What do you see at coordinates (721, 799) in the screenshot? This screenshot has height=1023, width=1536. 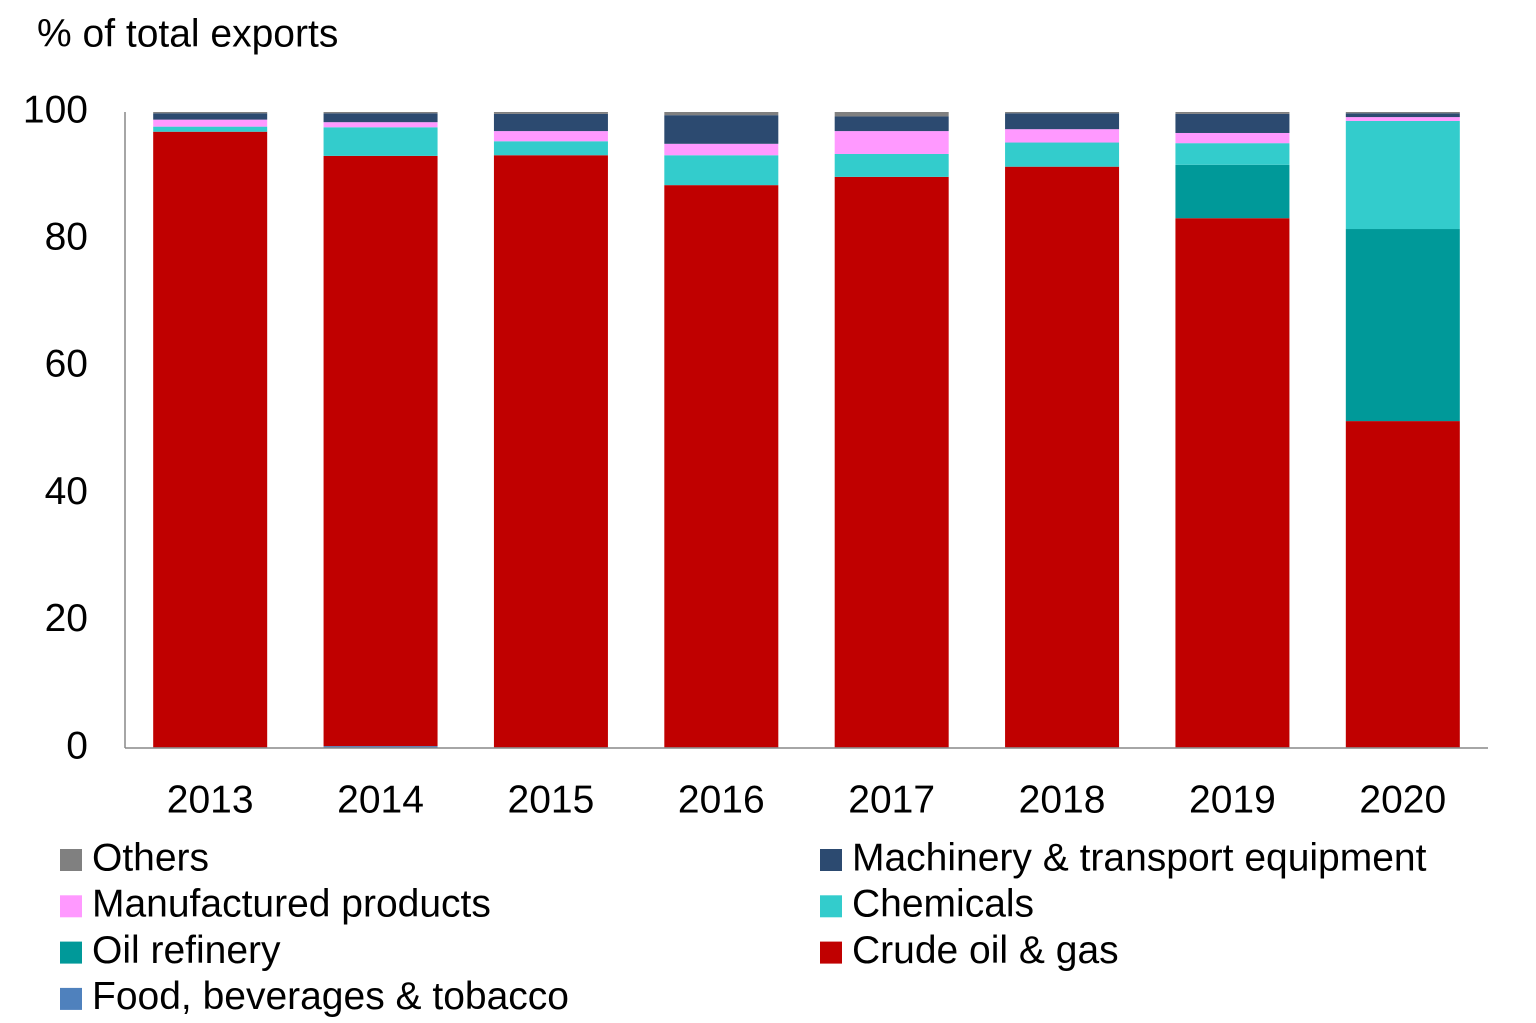 I see `x-tick-label: 2016` at bounding box center [721, 799].